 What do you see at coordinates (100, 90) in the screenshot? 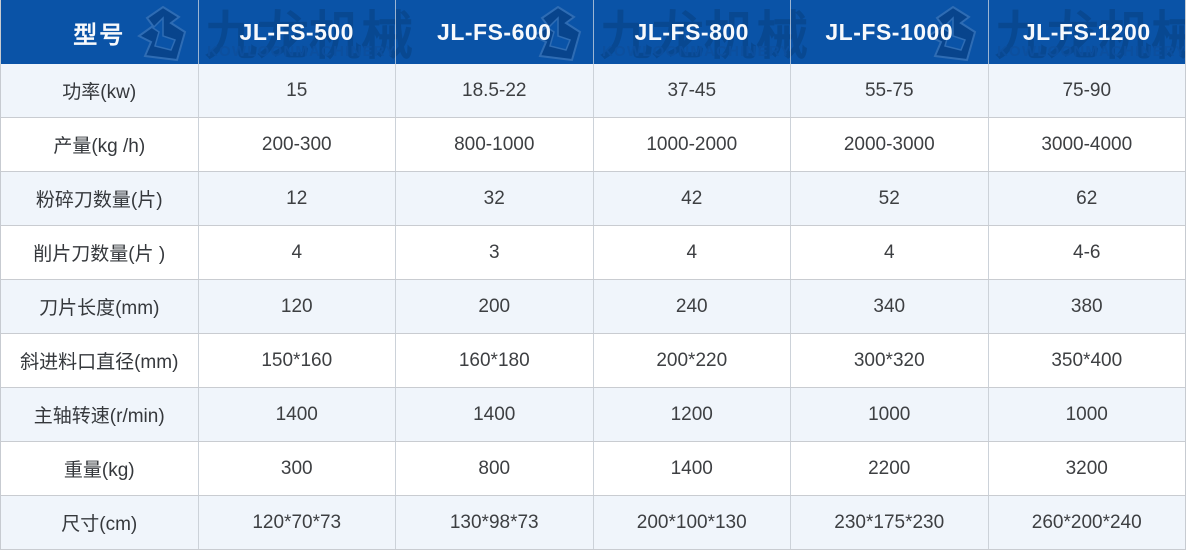
I see `row-label: 功率(kw)` at bounding box center [100, 90].